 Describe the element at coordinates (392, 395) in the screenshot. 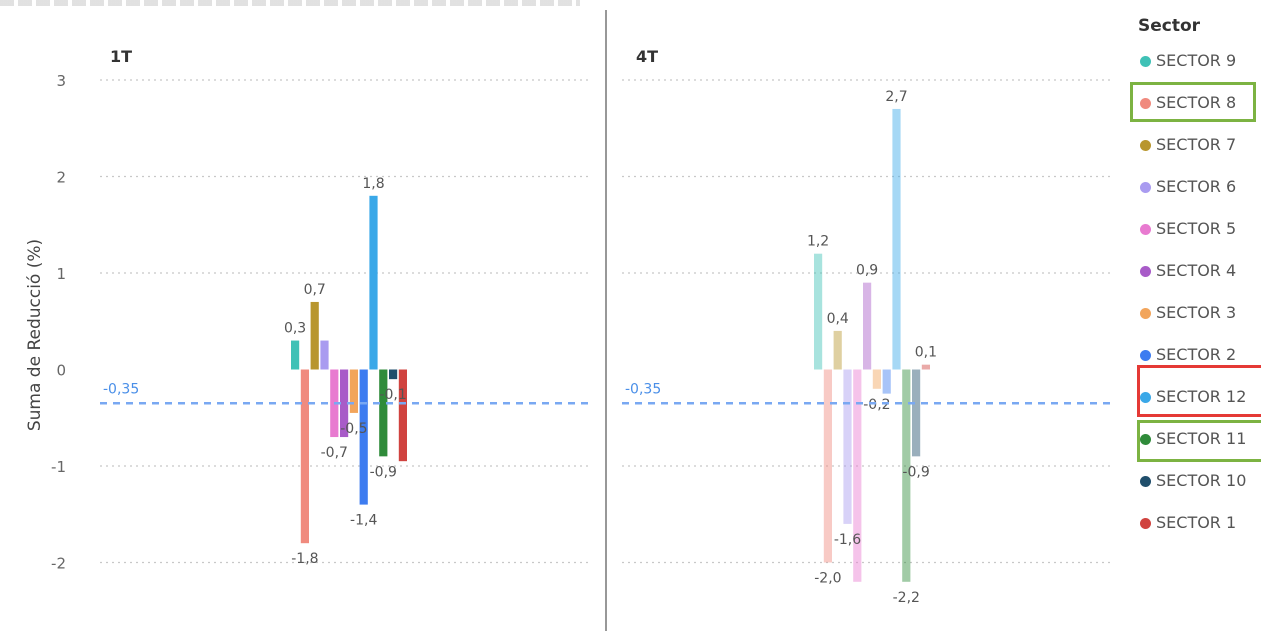

I see `data-label: -0,1` at that location.